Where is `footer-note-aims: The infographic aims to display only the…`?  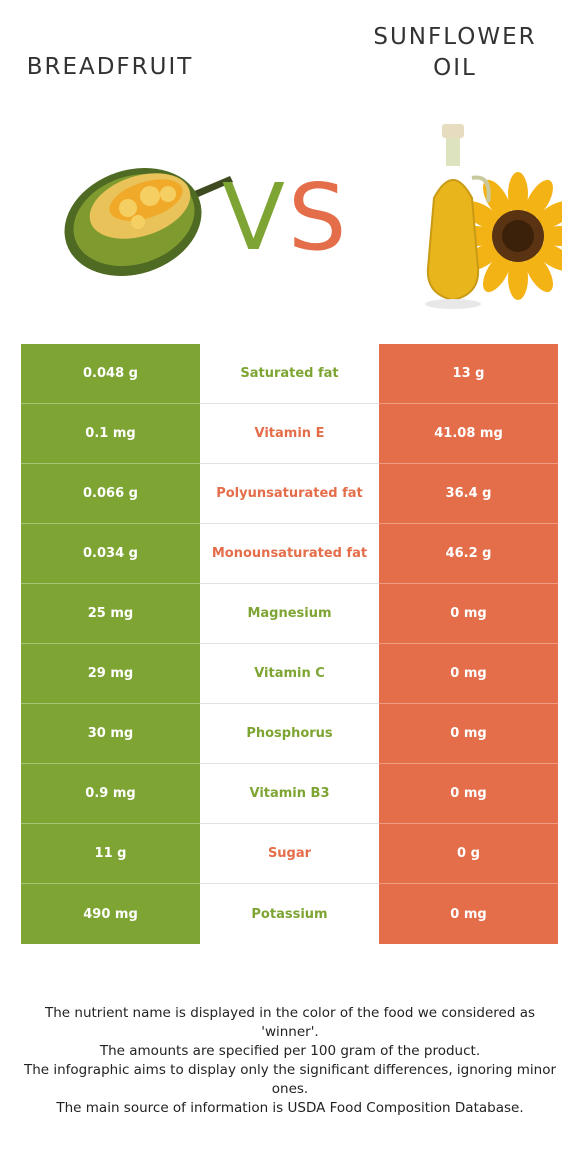 footer-note-aims: The infographic aims to display only the… is located at coordinates (290, 1079).